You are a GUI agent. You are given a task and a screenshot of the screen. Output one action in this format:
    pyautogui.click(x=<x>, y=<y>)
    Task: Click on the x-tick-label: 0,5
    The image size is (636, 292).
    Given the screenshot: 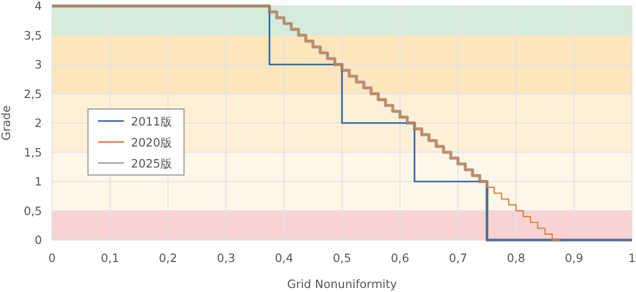 What is the action you would take?
    pyautogui.click(x=342, y=258)
    